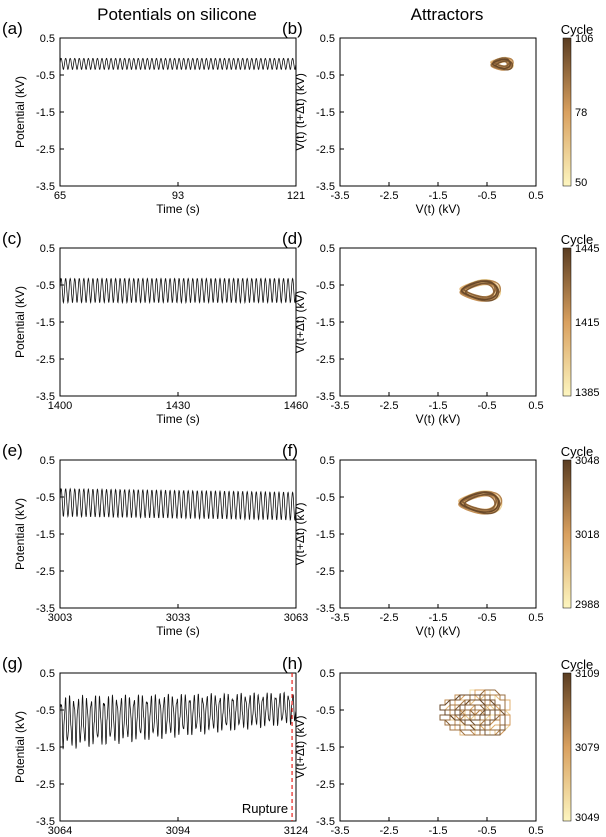 Image resolution: width=606 pixels, height=837 pixels. Describe the element at coordinates (587, 249) in the screenshot. I see `colorbar-tick-label: 1445` at that location.